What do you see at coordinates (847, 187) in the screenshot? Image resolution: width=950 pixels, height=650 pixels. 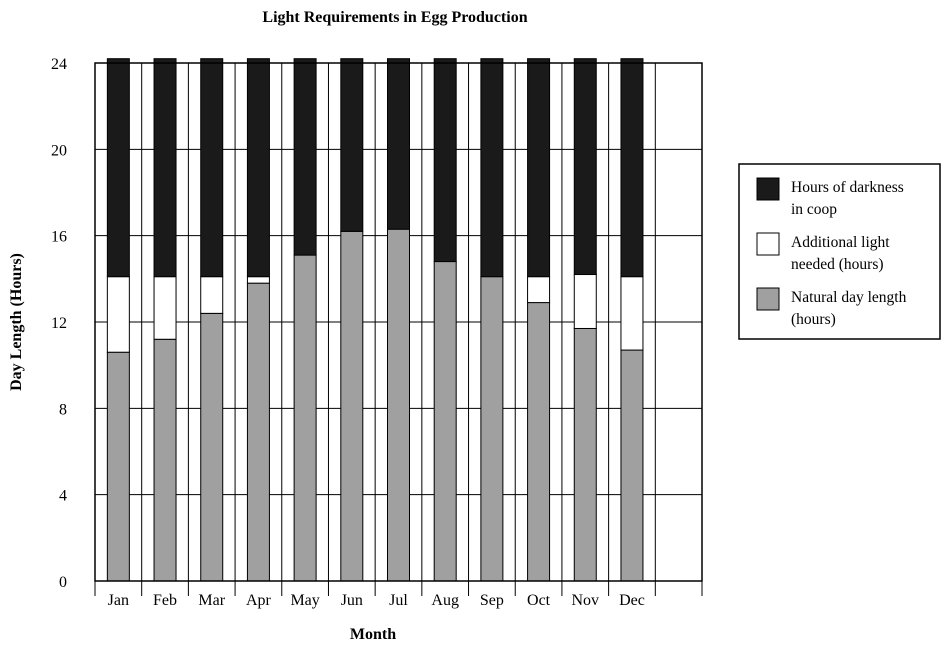 I see `legend-label: Hours of darkness` at bounding box center [847, 187].